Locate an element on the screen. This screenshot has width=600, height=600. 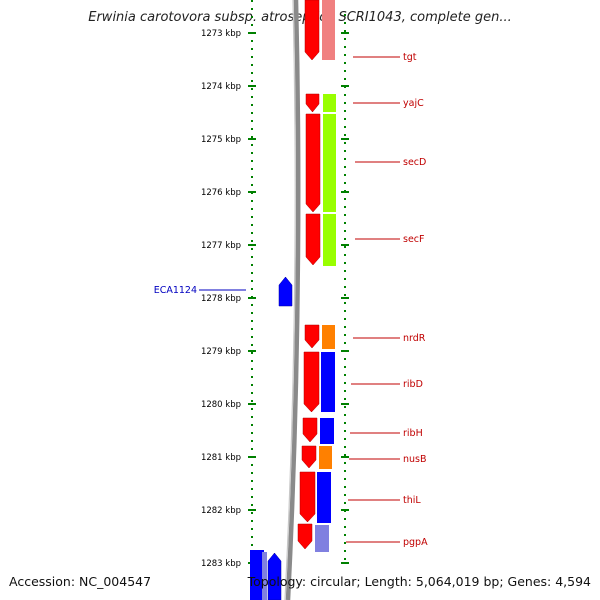
tick-label: 1283 kbp is located at coordinates (221, 564).